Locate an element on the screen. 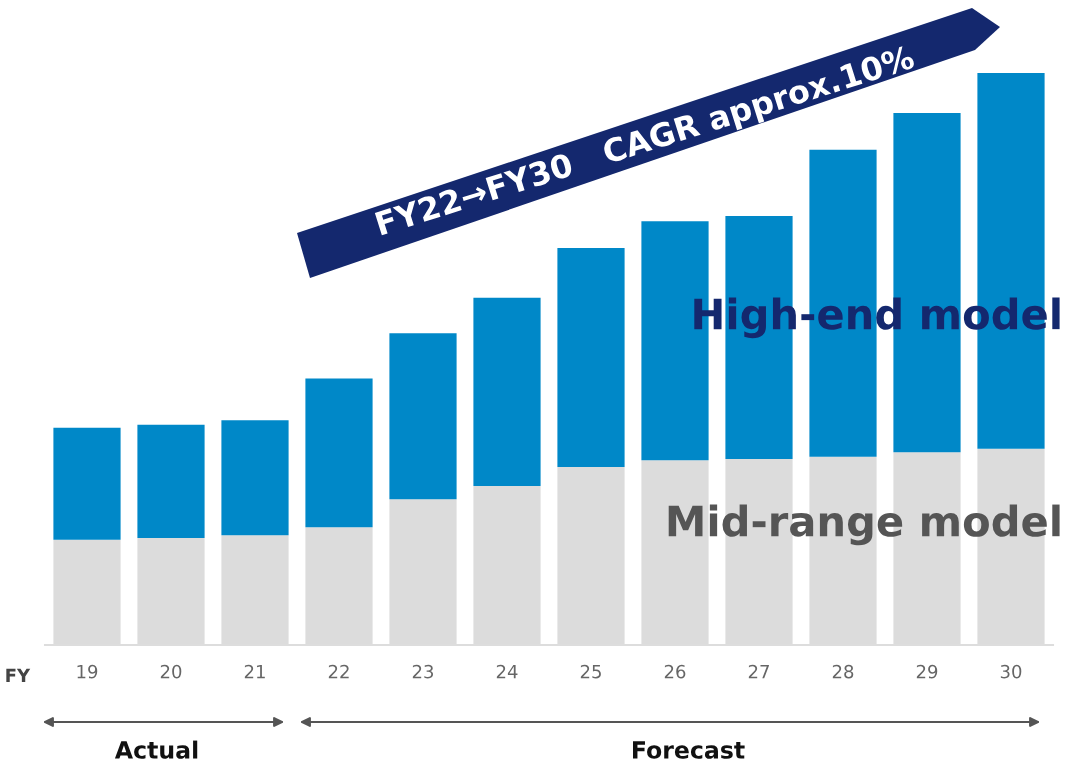 This screenshot has height=768, width=1071. x-tick-label: 22 is located at coordinates (338, 671).